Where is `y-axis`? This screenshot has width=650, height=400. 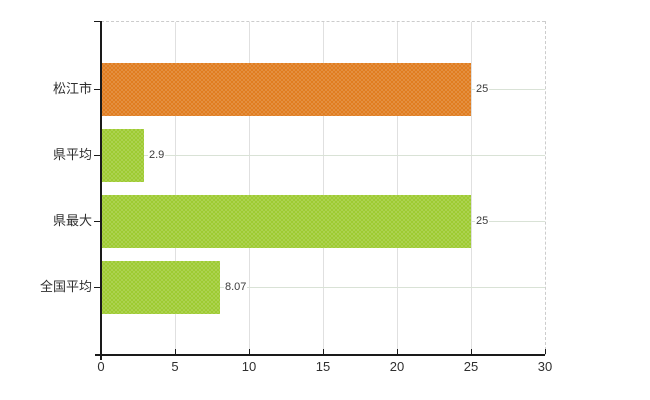
y-axis is located at coordinates (101, 190).